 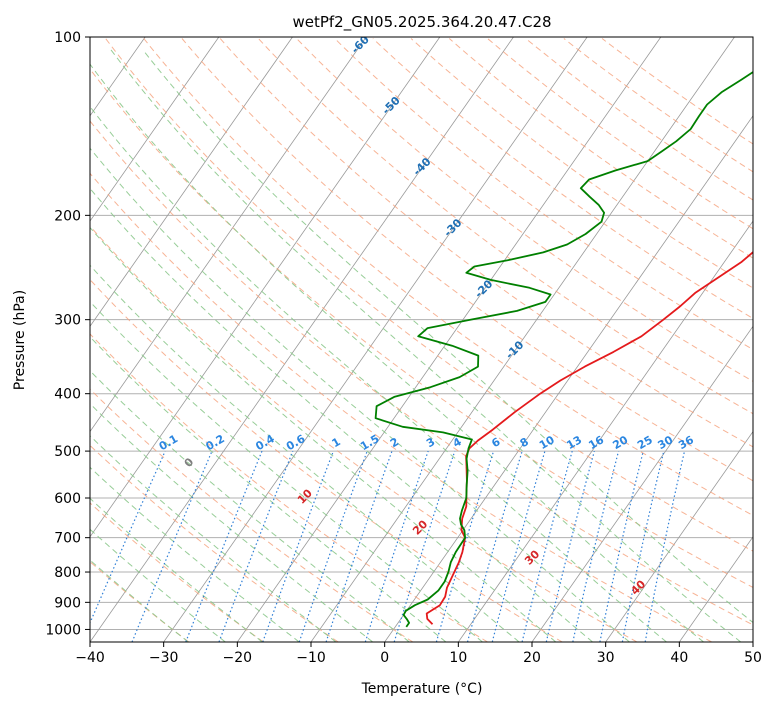 What do you see at coordinates (621, 442) in the screenshot?
I see `mixing-ratio-label: 20` at bounding box center [621, 442].